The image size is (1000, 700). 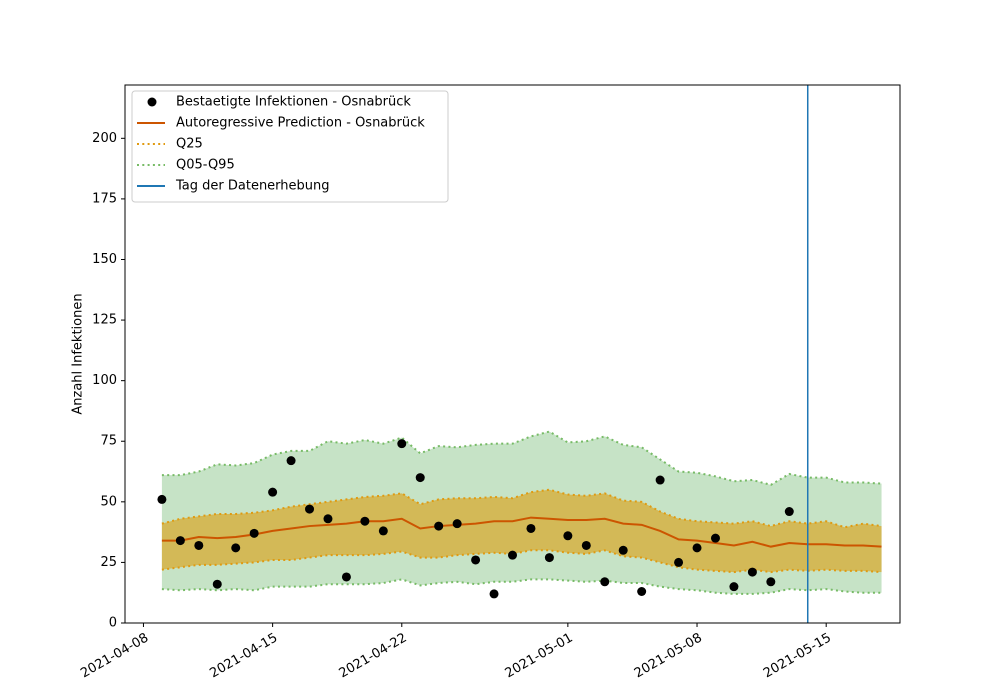 I want to click on band-area, so click(x=521, y=531).